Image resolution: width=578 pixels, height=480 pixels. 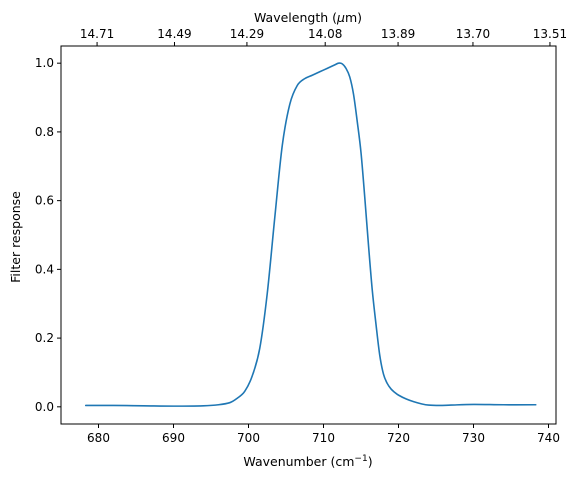 I want to click on x-tick-label: 700, so click(x=248, y=438).